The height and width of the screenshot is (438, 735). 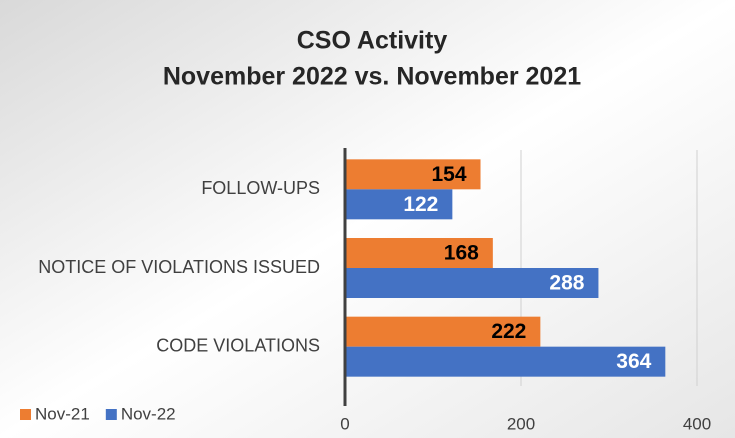 What do you see at coordinates (508, 331) in the screenshot?
I see `data-label: 222` at bounding box center [508, 331].